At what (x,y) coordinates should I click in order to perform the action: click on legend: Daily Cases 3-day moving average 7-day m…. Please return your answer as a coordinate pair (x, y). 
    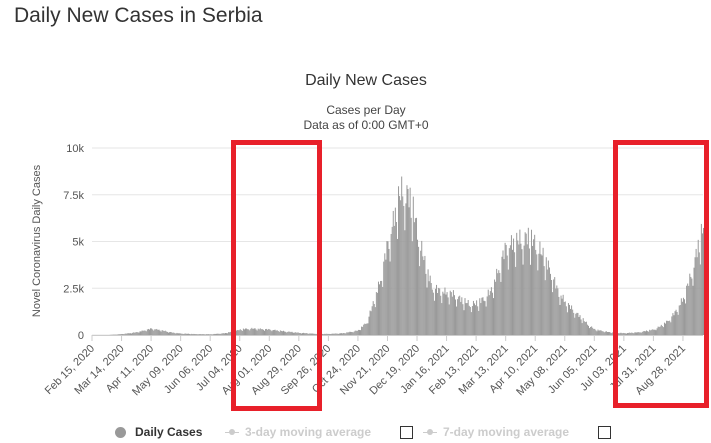
    Looking at the image, I should click on (355, 432).